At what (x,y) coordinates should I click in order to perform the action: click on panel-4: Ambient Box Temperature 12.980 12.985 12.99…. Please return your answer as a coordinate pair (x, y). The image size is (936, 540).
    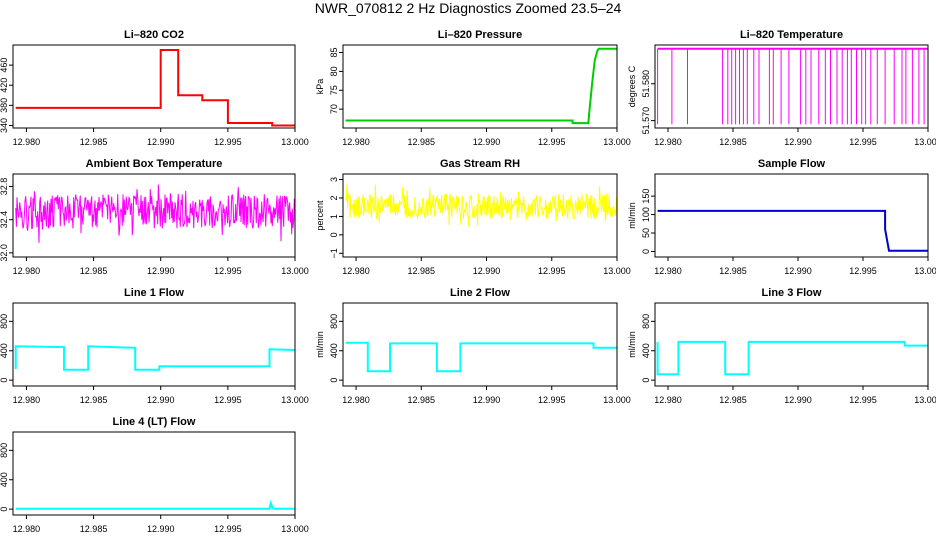
    Looking at the image, I should click on (154, 217).